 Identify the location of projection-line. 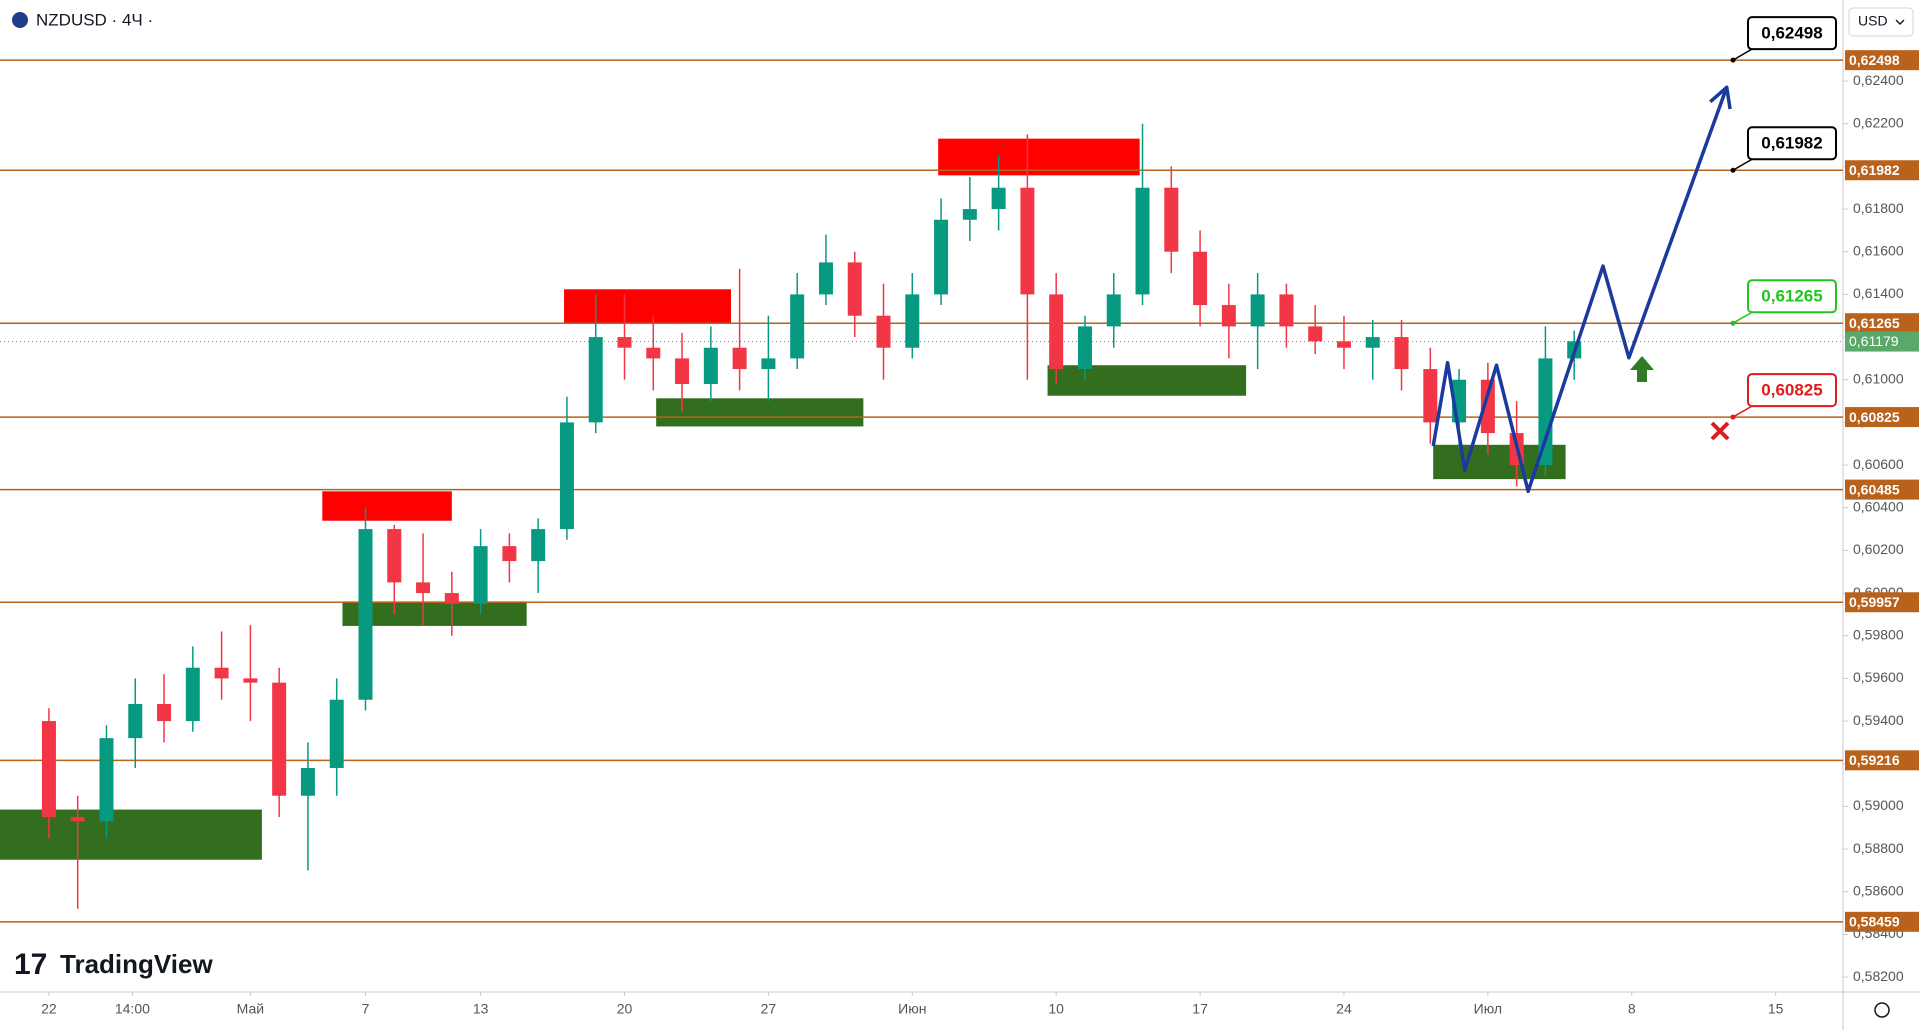
(1580, 290).